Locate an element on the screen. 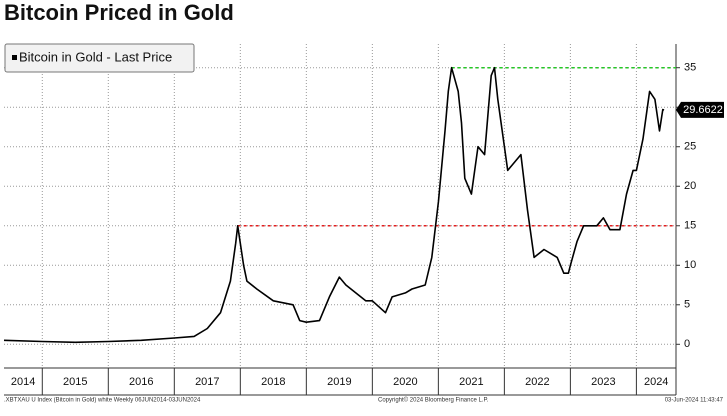 This screenshot has height=416, width=727. legend-marker is located at coordinates (14, 57).